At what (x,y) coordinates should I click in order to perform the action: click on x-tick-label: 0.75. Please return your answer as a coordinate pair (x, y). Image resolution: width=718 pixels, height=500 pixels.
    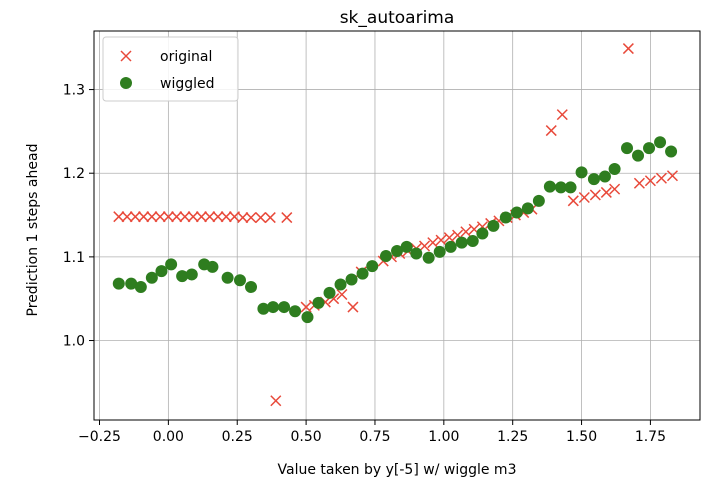
    Looking at the image, I should click on (374, 437).